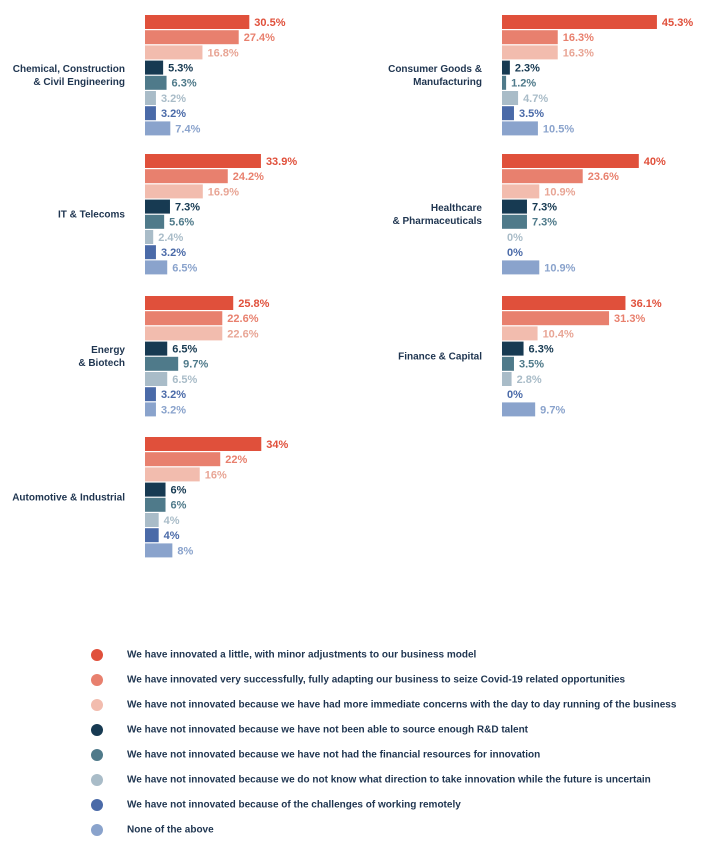 The image size is (727, 854). I want to click on value-label: 16%, so click(216, 475).